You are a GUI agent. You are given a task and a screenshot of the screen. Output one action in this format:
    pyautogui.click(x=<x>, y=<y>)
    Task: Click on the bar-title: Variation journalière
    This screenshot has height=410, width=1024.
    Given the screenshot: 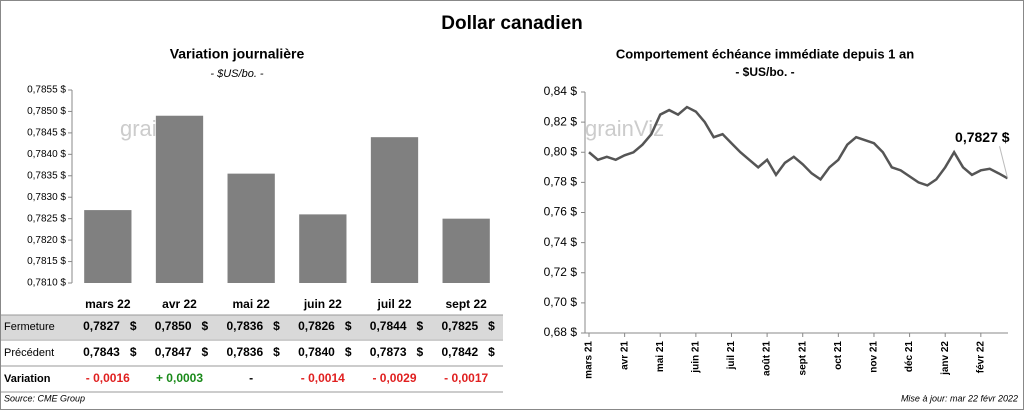 What is the action you would take?
    pyautogui.click(x=237, y=54)
    